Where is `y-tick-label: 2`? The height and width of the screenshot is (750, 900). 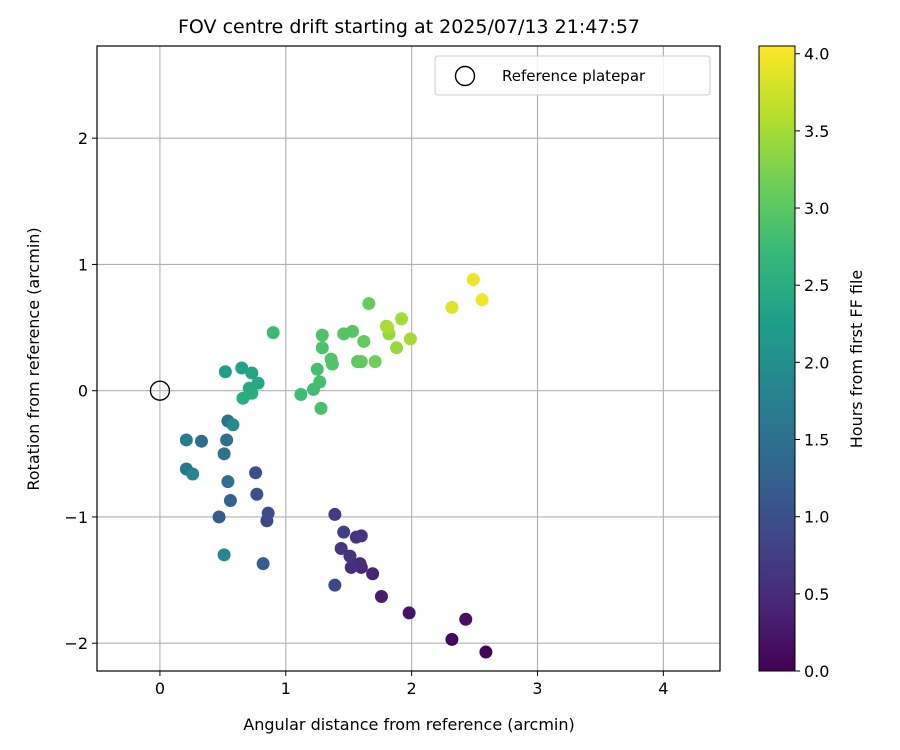 y-tick-label: 2 is located at coordinates (83, 138).